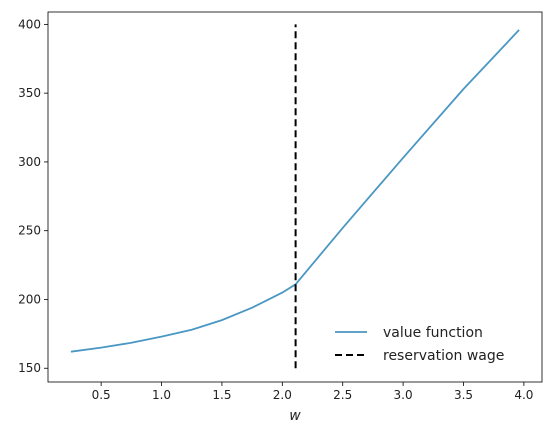 This screenshot has height=433, width=552. What do you see at coordinates (29, 24) in the screenshot?
I see `y-tick-label: 400` at bounding box center [29, 24].